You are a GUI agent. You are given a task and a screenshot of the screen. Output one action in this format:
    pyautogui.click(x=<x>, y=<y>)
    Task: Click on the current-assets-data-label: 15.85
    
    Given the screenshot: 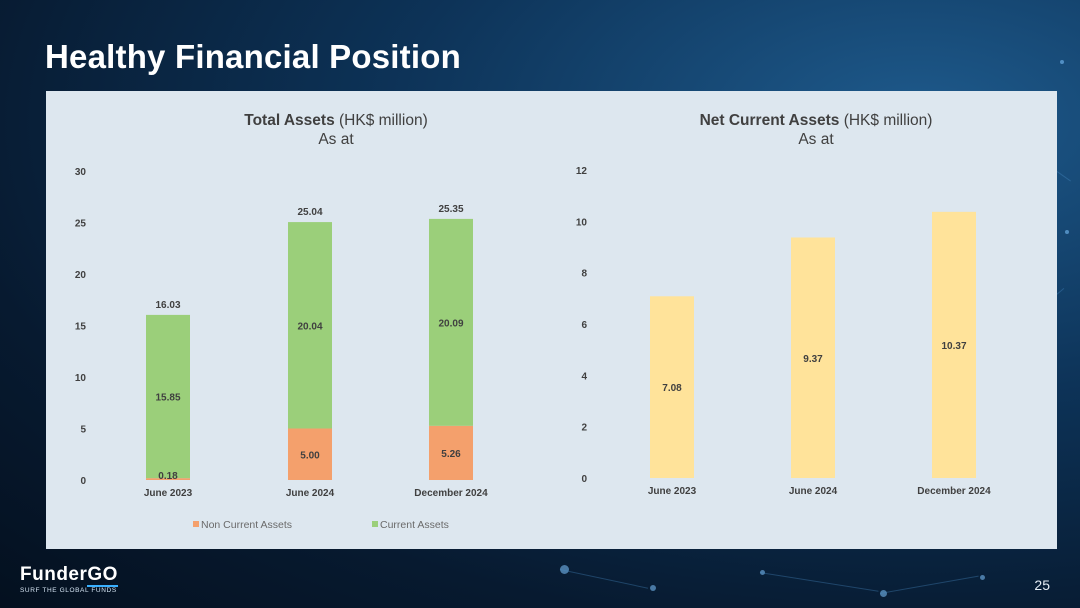 What is the action you would take?
    pyautogui.click(x=167, y=398)
    